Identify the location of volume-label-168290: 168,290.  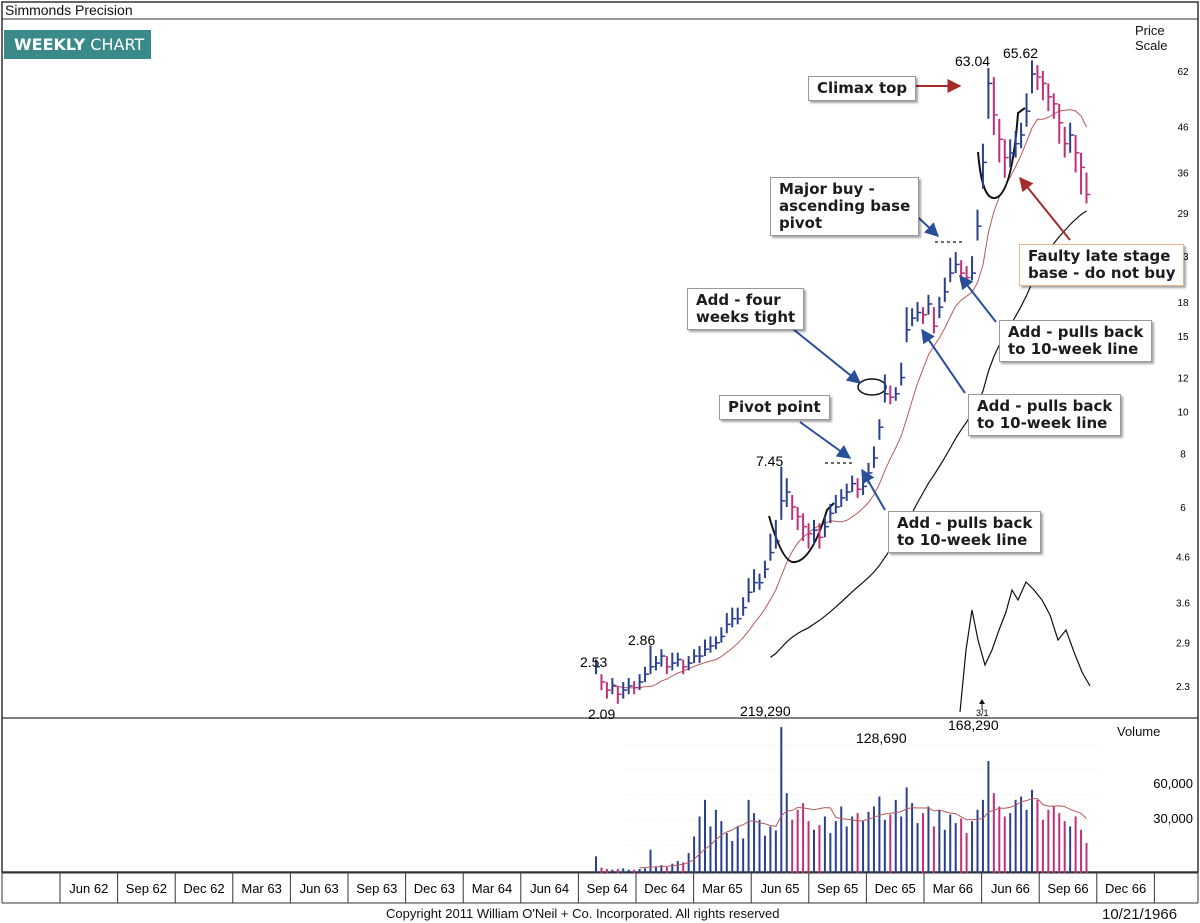
(973, 725).